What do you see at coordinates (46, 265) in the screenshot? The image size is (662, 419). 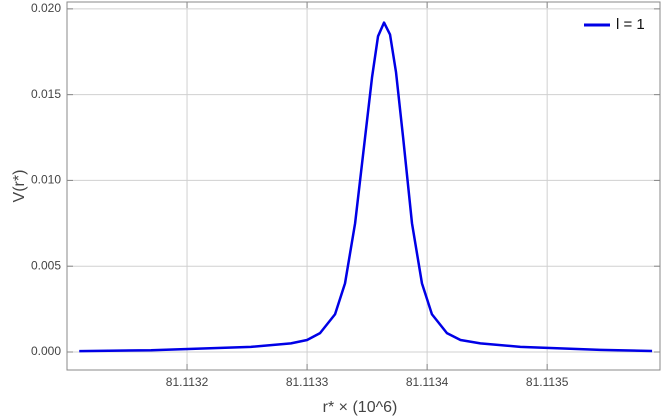 I see `y-tick-label: 0.005` at bounding box center [46, 265].